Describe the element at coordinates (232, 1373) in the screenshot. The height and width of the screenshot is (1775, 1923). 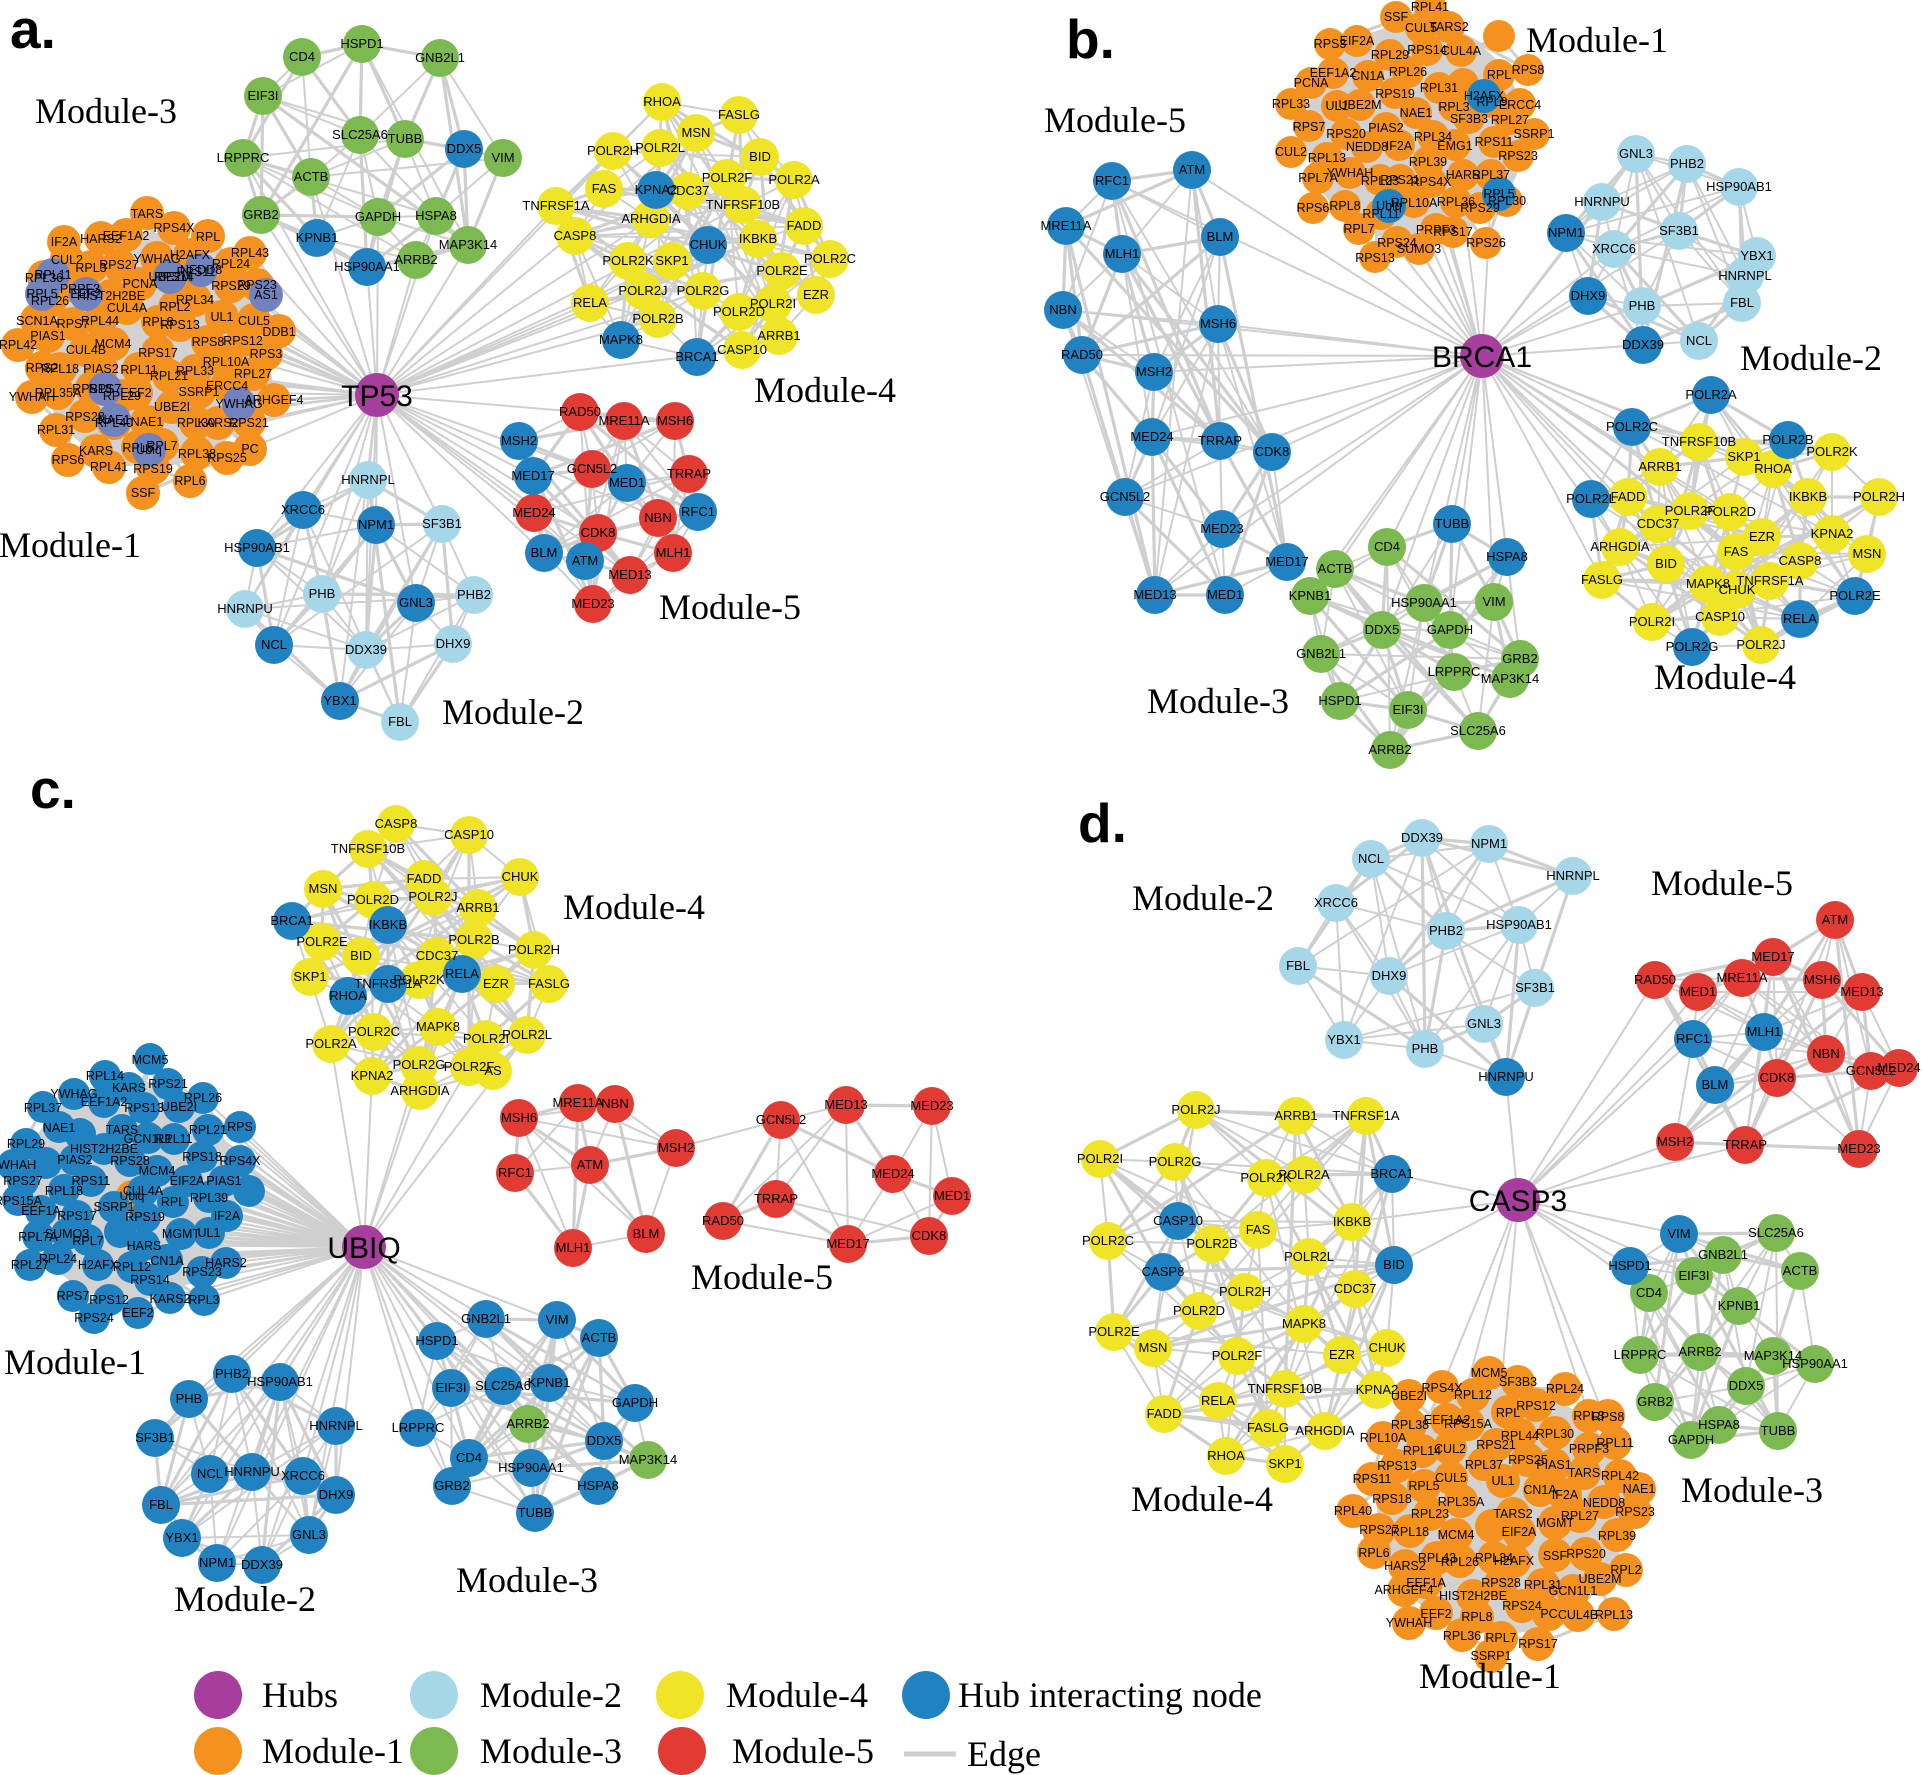
I see `svg-text: PHB2` at that location.